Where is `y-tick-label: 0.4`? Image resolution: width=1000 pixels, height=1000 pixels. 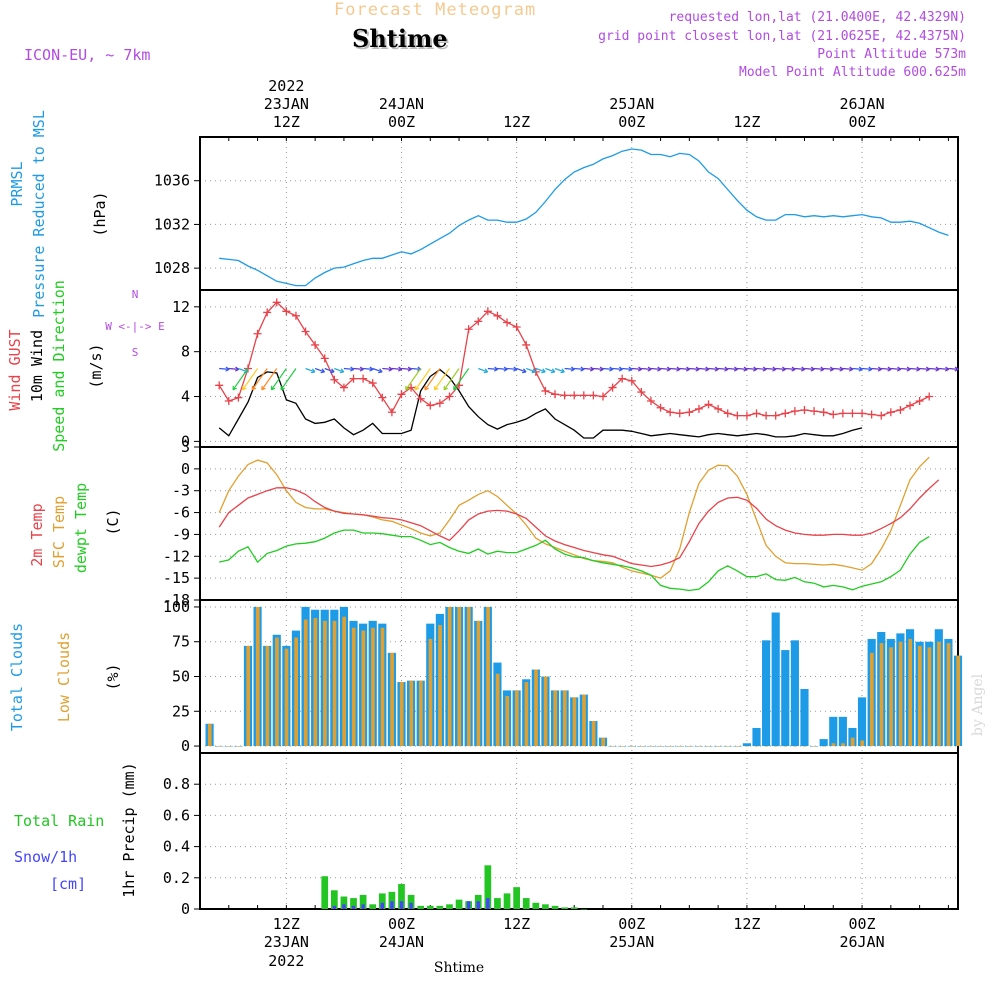
y-tick-label: 0.4 is located at coordinates (176, 847).